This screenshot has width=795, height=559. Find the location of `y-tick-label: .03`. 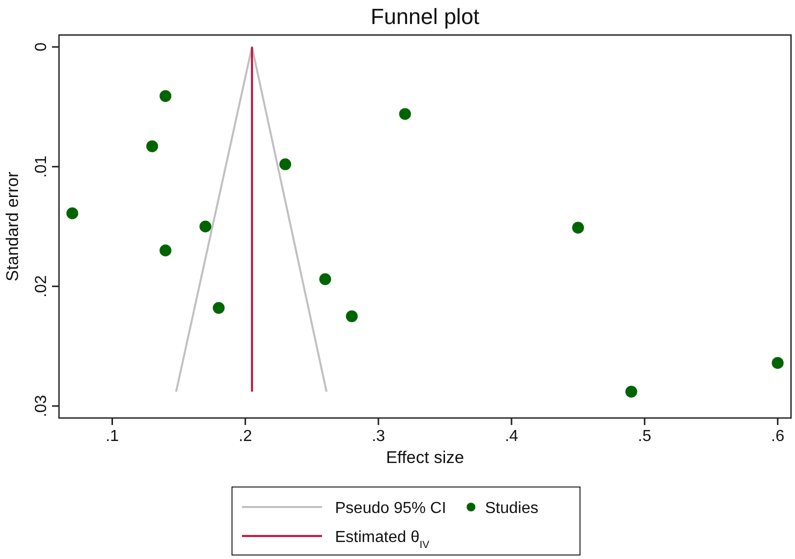

y-tick-label: .03 is located at coordinates (41, 406).